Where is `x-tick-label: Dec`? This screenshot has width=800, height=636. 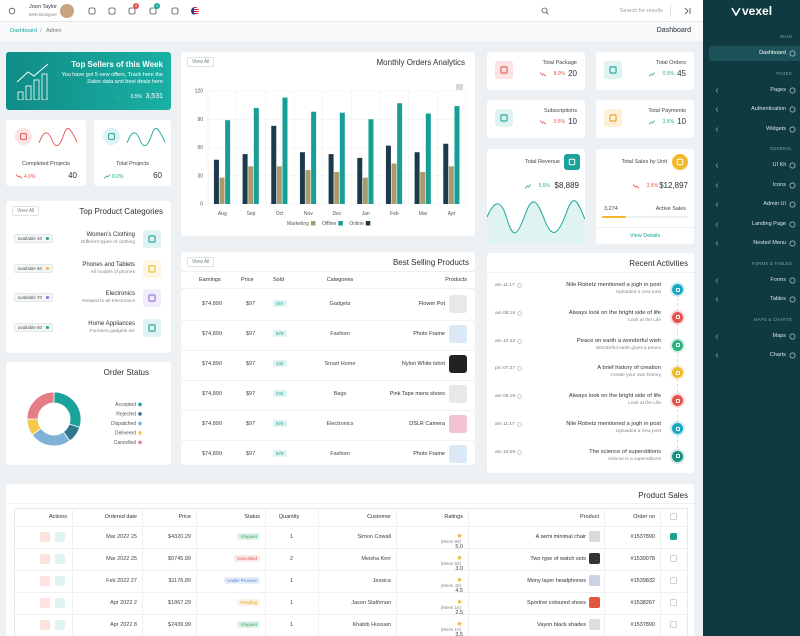
x-tick-label: Dec is located at coordinates (337, 214).